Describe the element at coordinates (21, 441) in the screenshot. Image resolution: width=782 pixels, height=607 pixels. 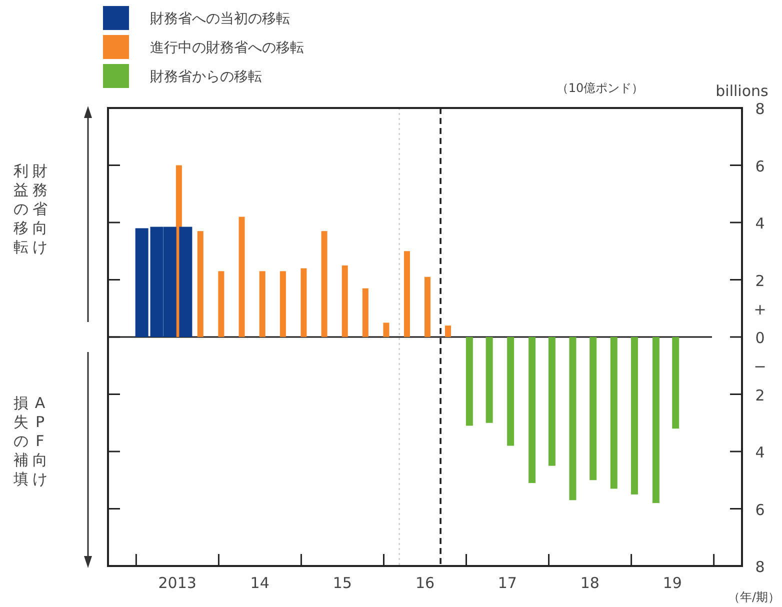
I see `text: 損失の補填` at that location.